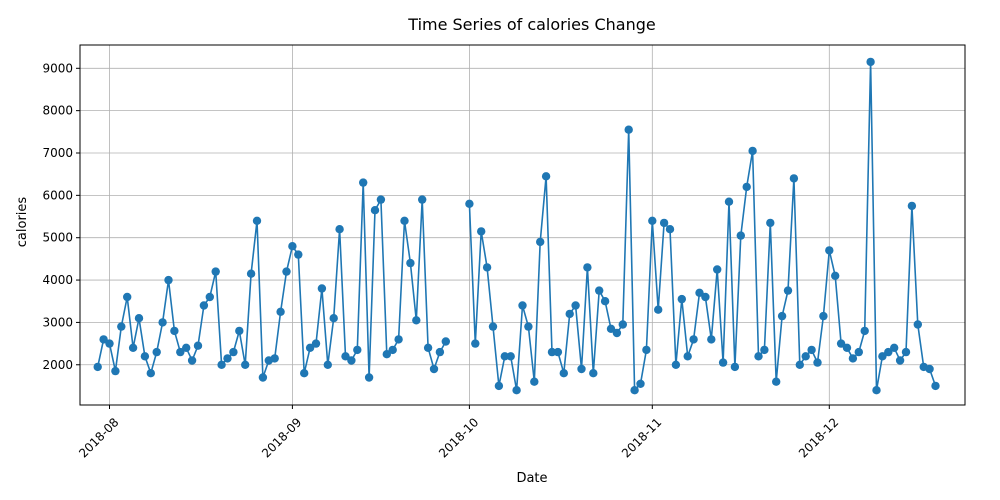 The image size is (1000, 500). Describe the element at coordinates (22, 222) in the screenshot. I see `y-axis-label: calories` at that location.